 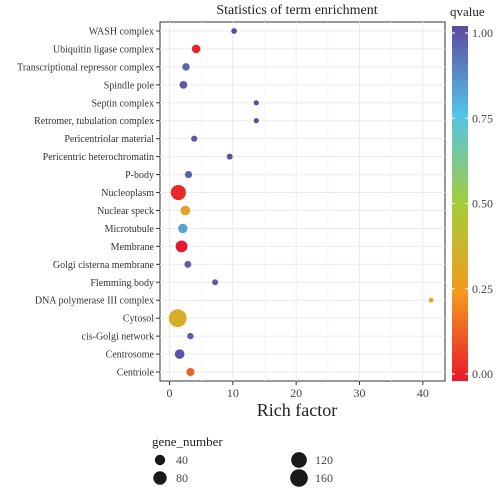 I want to click on x-axis-title: Rich factor, so click(x=297, y=410).